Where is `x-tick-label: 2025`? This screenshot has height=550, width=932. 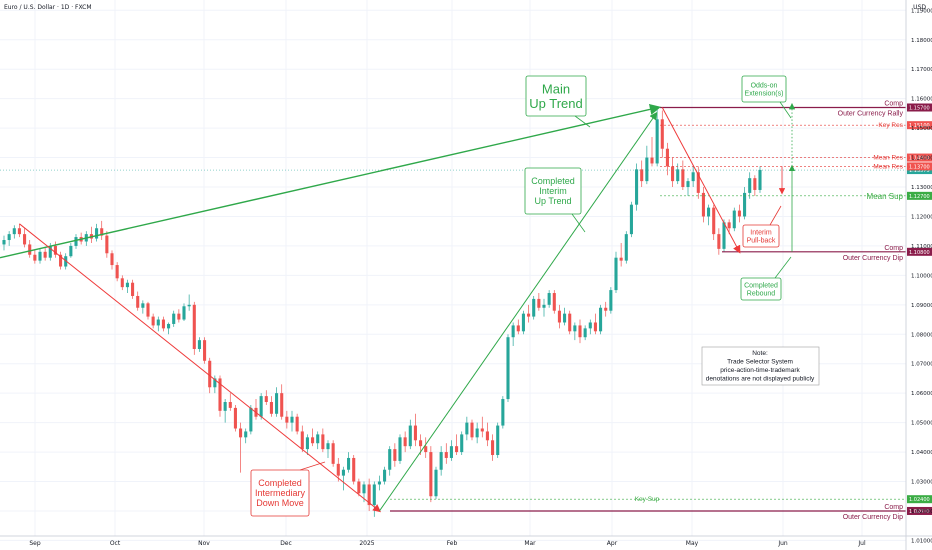
x-tick-label: 2025 is located at coordinates (366, 543).